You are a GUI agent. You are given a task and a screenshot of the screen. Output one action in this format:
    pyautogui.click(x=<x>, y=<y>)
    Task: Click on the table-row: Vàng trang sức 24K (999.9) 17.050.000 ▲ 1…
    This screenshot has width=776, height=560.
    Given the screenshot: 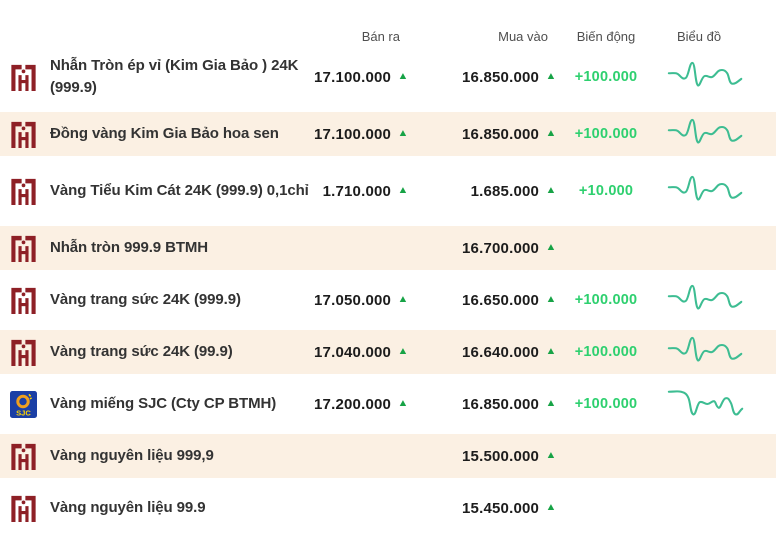 What is the action you would take?
    pyautogui.click(x=388, y=300)
    